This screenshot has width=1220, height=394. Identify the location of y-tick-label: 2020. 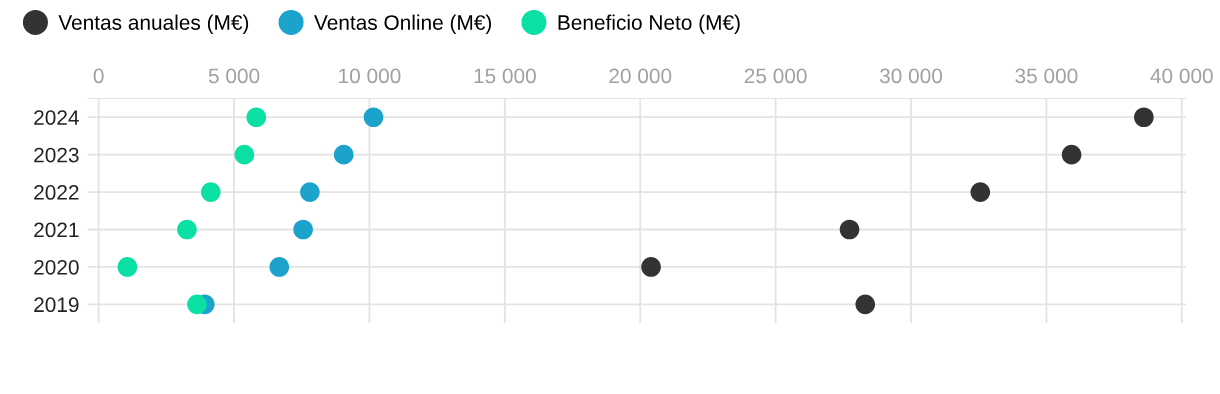
(56, 267).